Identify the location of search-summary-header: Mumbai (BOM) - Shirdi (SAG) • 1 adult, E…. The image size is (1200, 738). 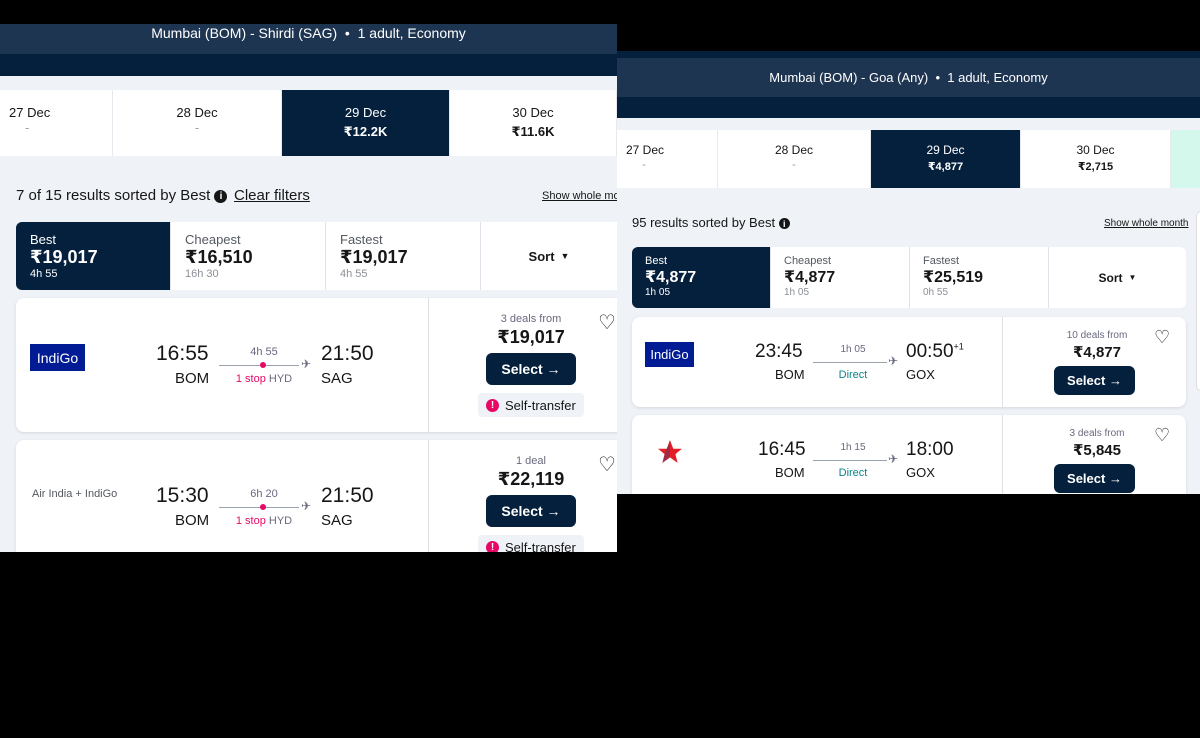
(308, 39).